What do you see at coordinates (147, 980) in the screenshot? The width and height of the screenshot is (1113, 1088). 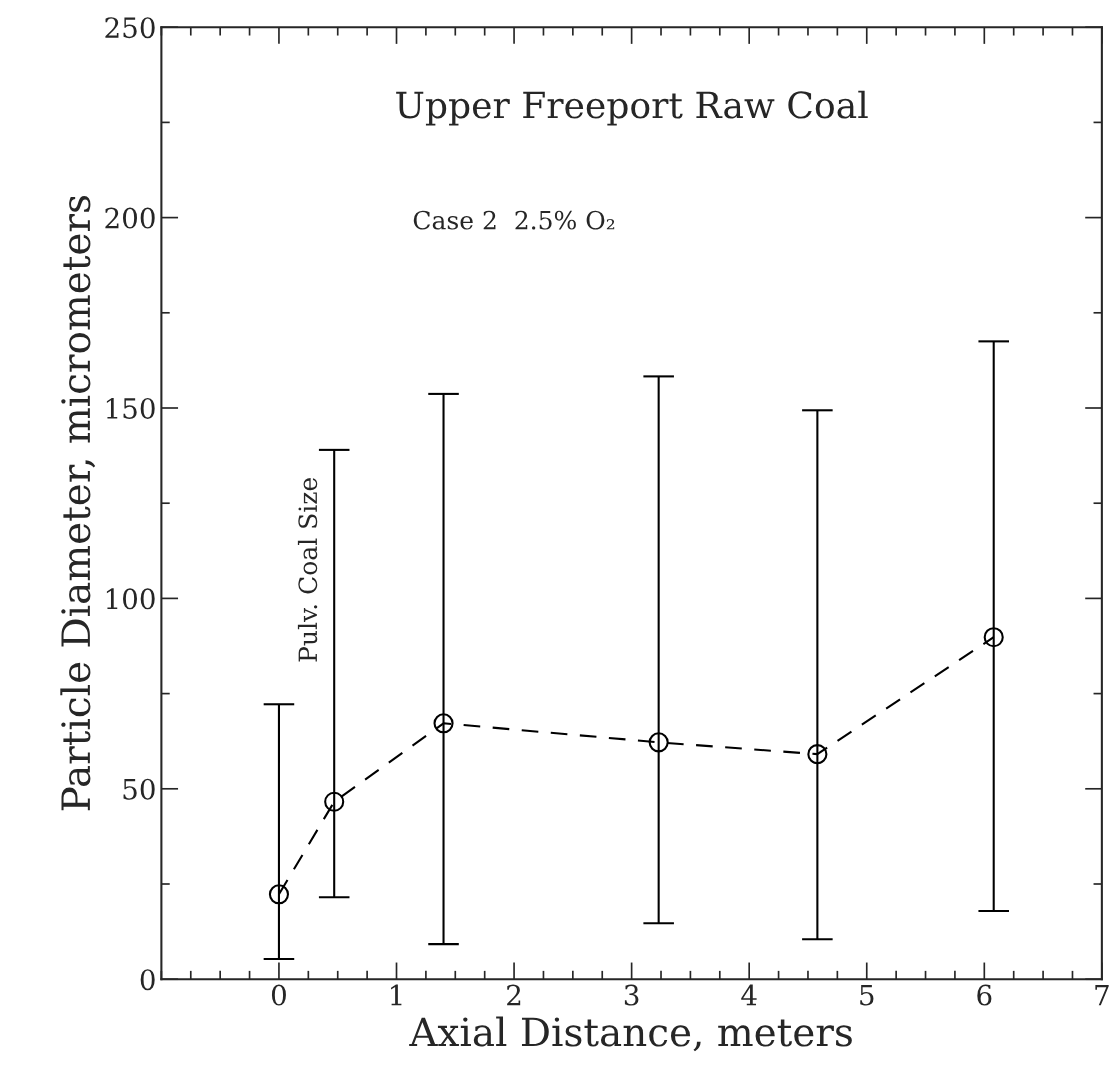 I see `y-tick-label: 0` at bounding box center [147, 980].